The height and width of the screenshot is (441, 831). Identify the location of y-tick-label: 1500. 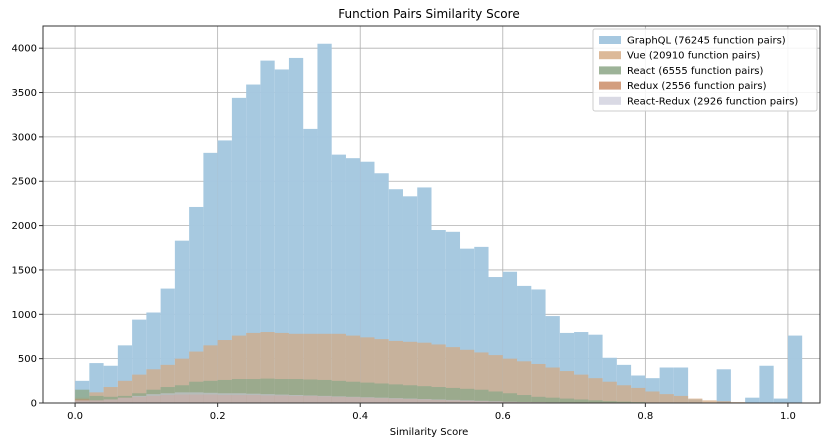
(24, 270).